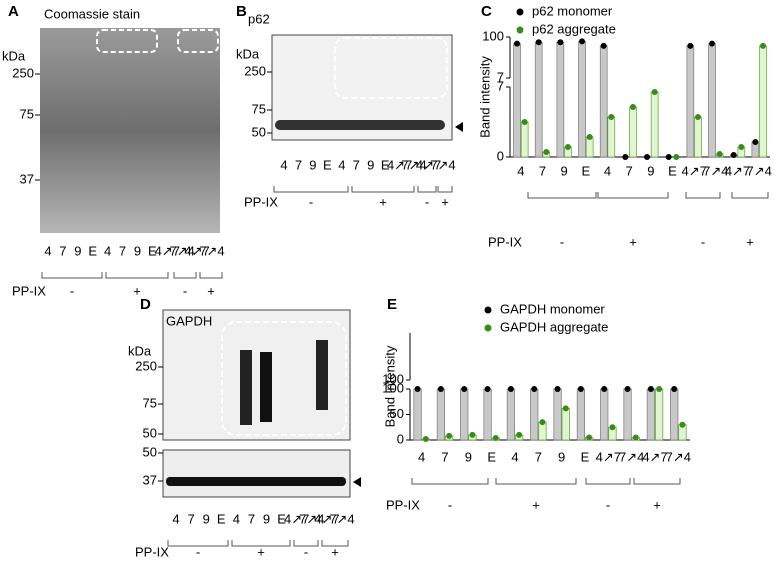 The height and width of the screenshot is (563, 774). Describe the element at coordinates (13, 11) in the screenshot. I see `panel-label: A` at that location.